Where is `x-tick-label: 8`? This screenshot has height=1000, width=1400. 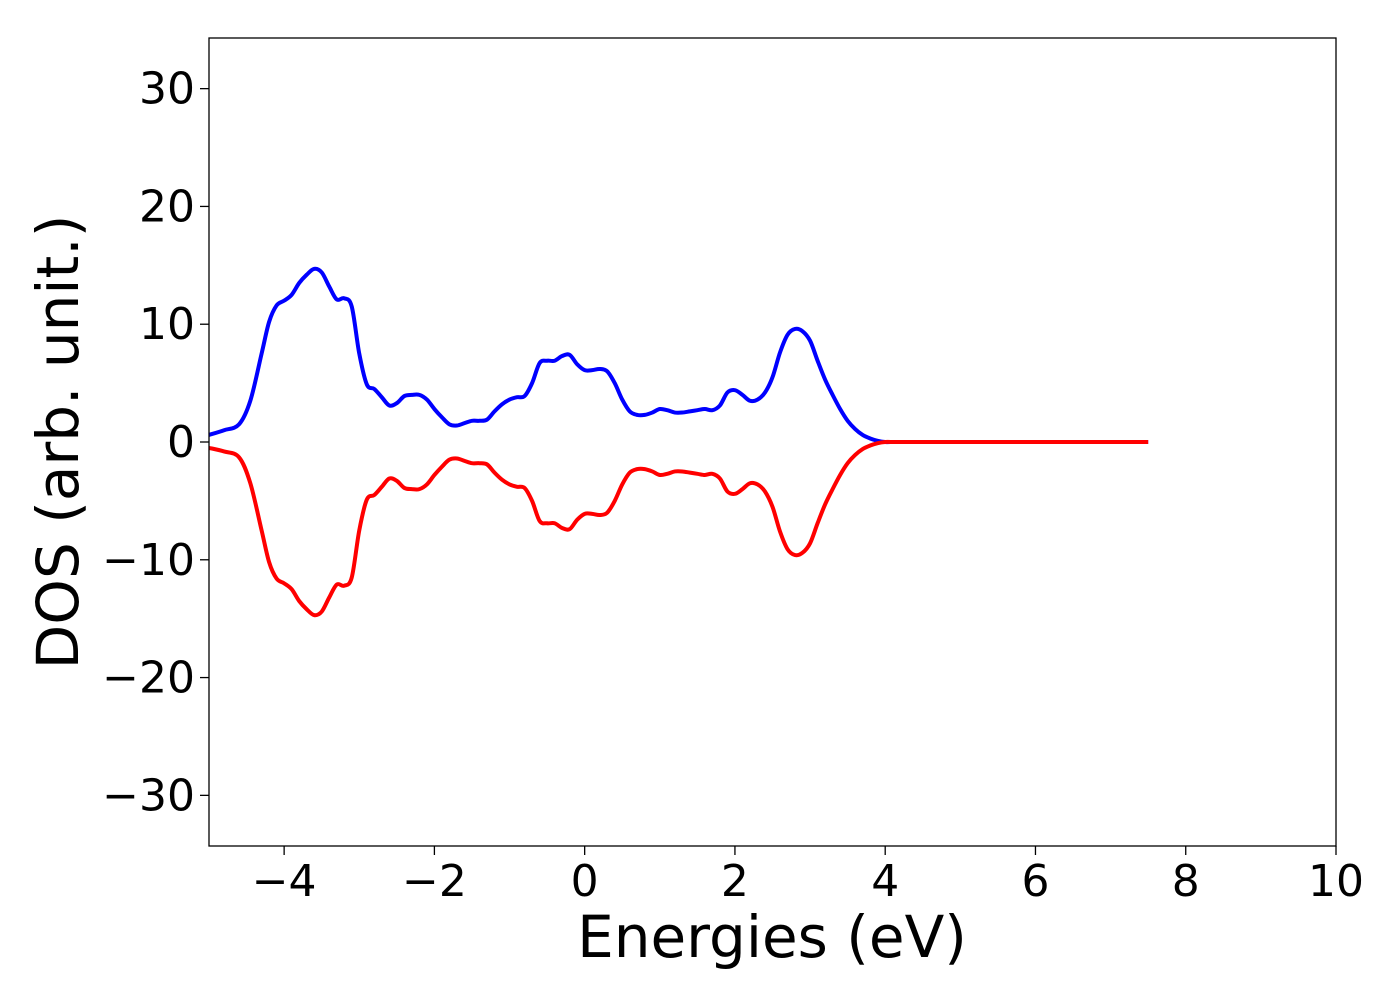
x-tick-label: 8 is located at coordinates (1186, 881).